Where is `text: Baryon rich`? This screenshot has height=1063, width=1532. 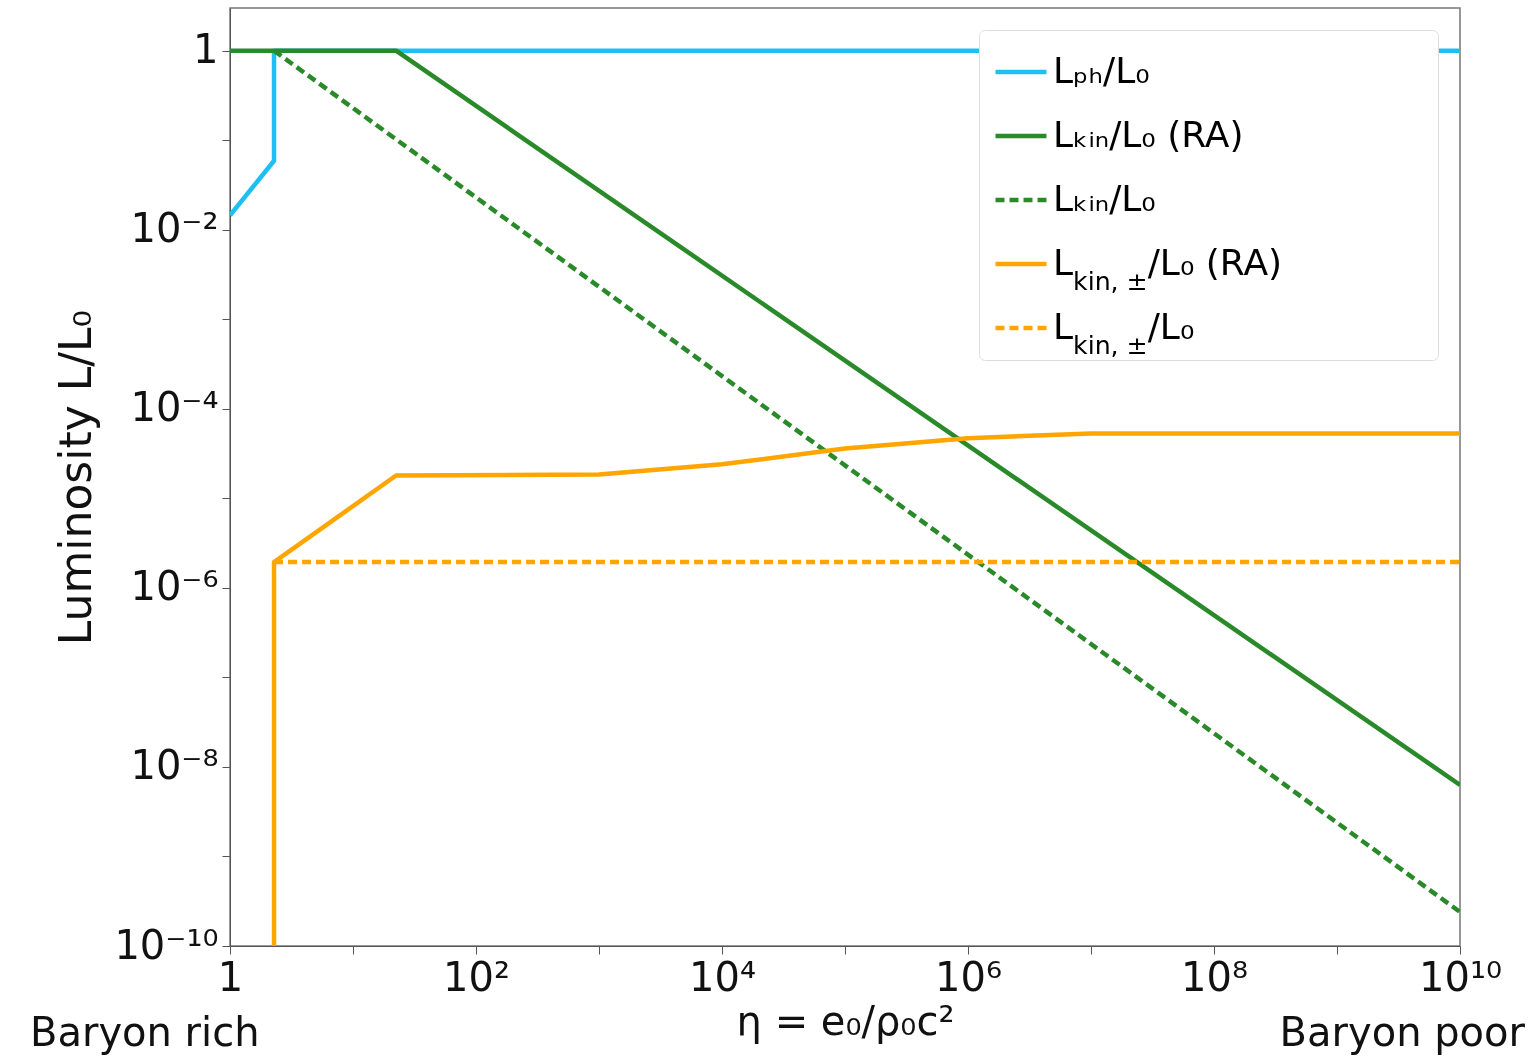
text: Baryon rich is located at coordinates (145, 1032).